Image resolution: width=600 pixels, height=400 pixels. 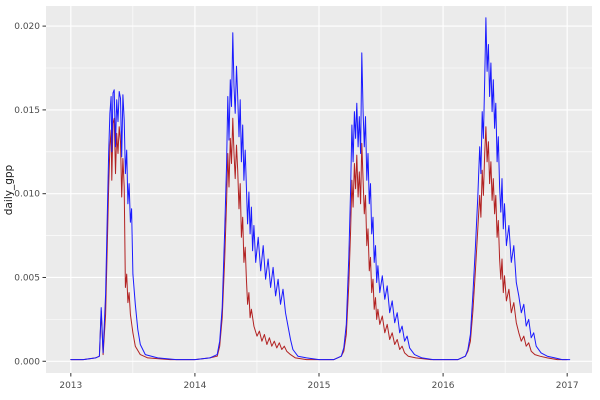 What do you see at coordinates (70, 386) in the screenshot?
I see `x-tick-label: 2013` at bounding box center [70, 386].